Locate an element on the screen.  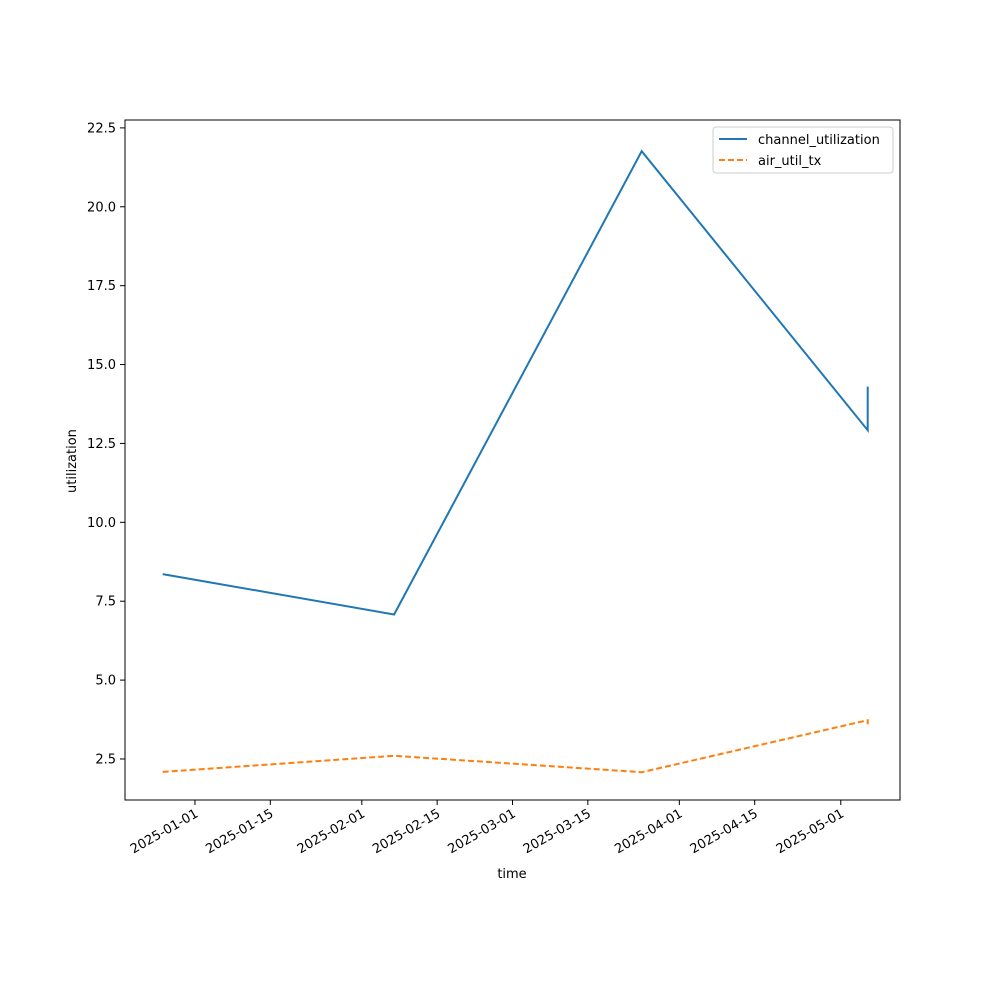
y-tick-label: 22.5 is located at coordinates (101, 128).